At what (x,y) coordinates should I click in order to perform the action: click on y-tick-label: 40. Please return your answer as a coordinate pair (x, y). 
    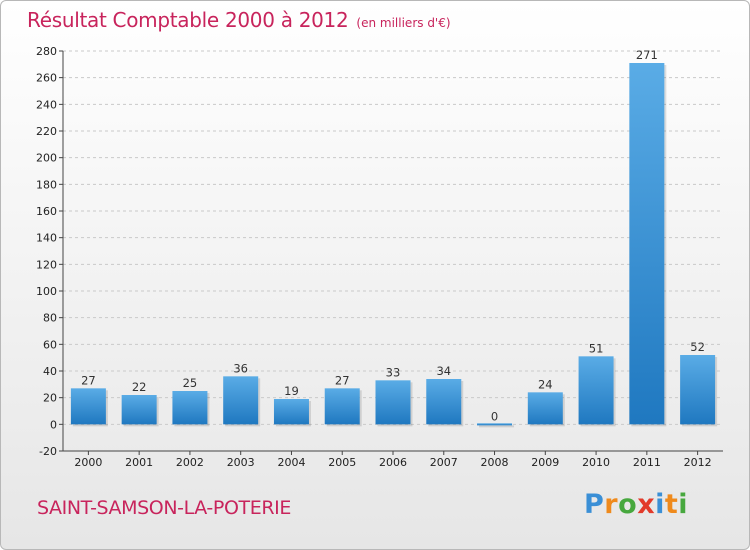
    Looking at the image, I should click on (50, 371).